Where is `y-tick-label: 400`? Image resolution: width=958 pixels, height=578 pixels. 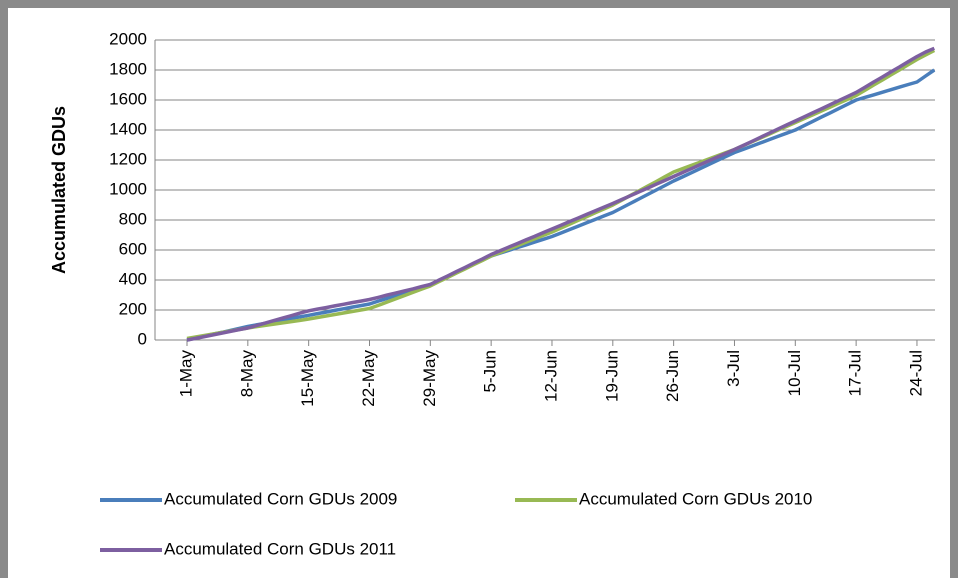
y-tick-label: 400 is located at coordinates (133, 278).